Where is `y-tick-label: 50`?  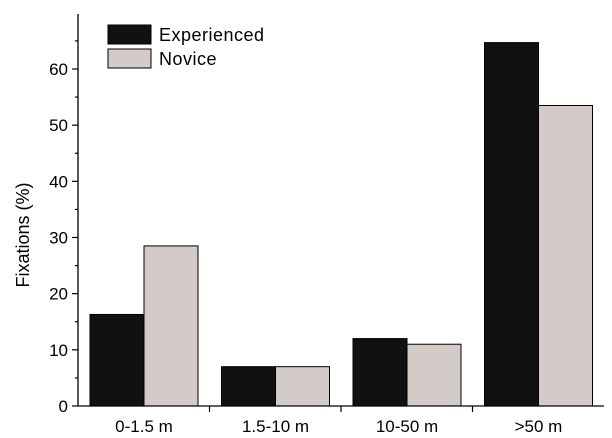 y-tick-label: 50 is located at coordinates (58, 125).